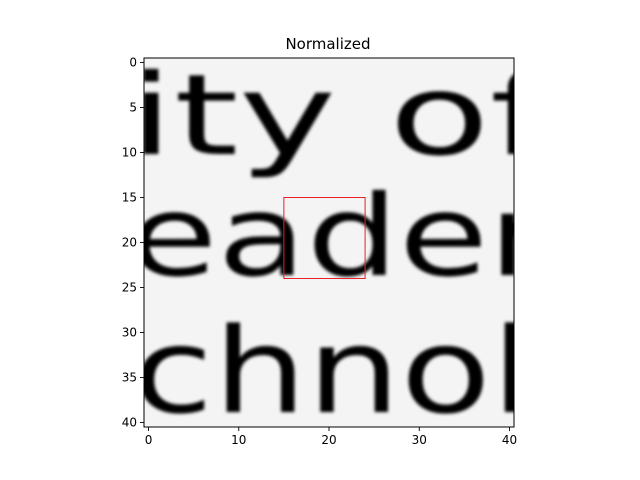 Image resolution: width=640 pixels, height=480 pixels. What do you see at coordinates (133, 108) in the screenshot?
I see `y-tick-label: 5` at bounding box center [133, 108].